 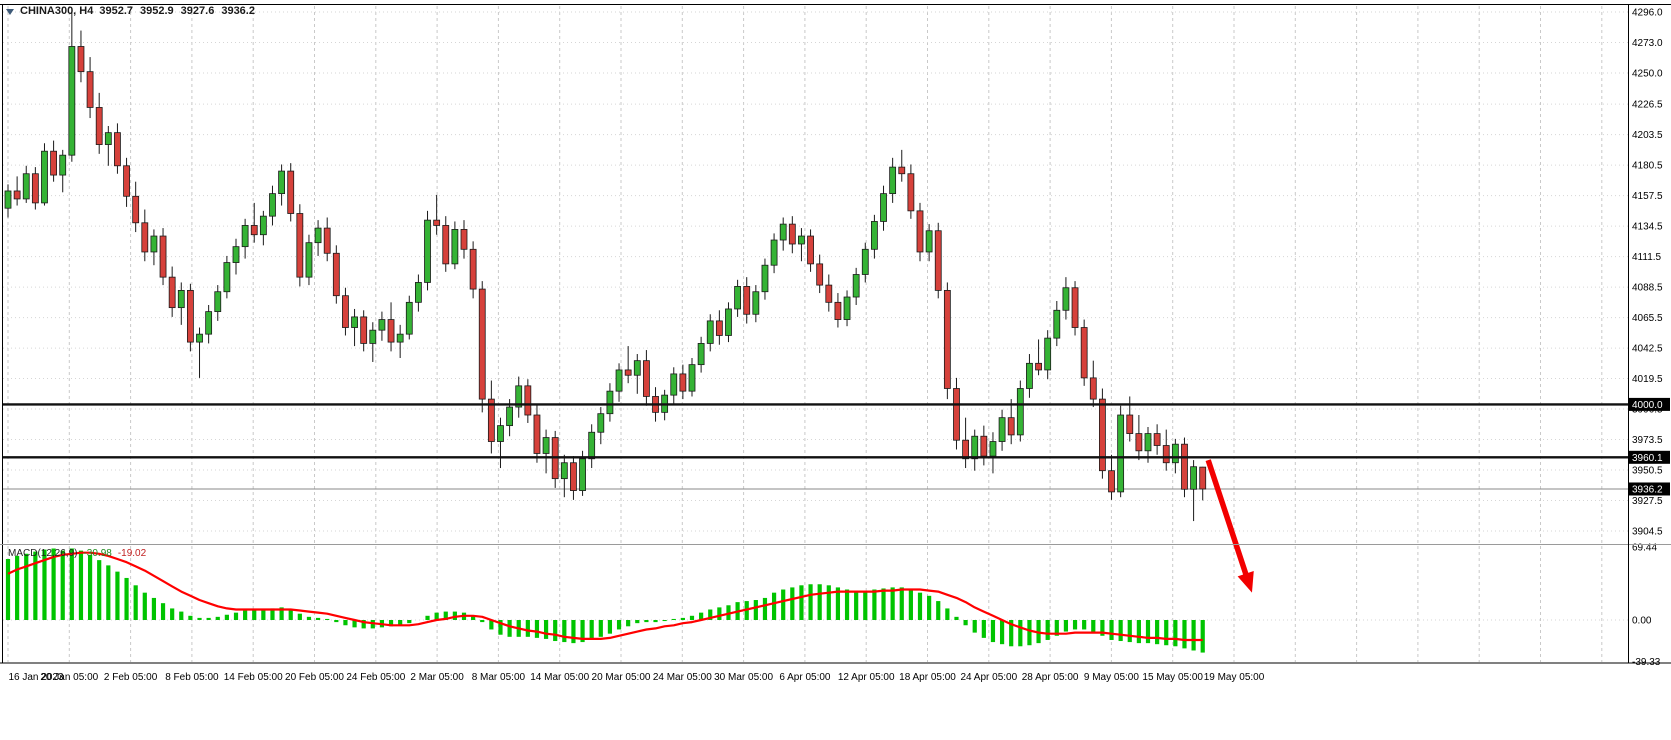 What do you see at coordinates (314, 677) in the screenshot?
I see `svg-text: 20 Feb 05:00` at bounding box center [314, 677].